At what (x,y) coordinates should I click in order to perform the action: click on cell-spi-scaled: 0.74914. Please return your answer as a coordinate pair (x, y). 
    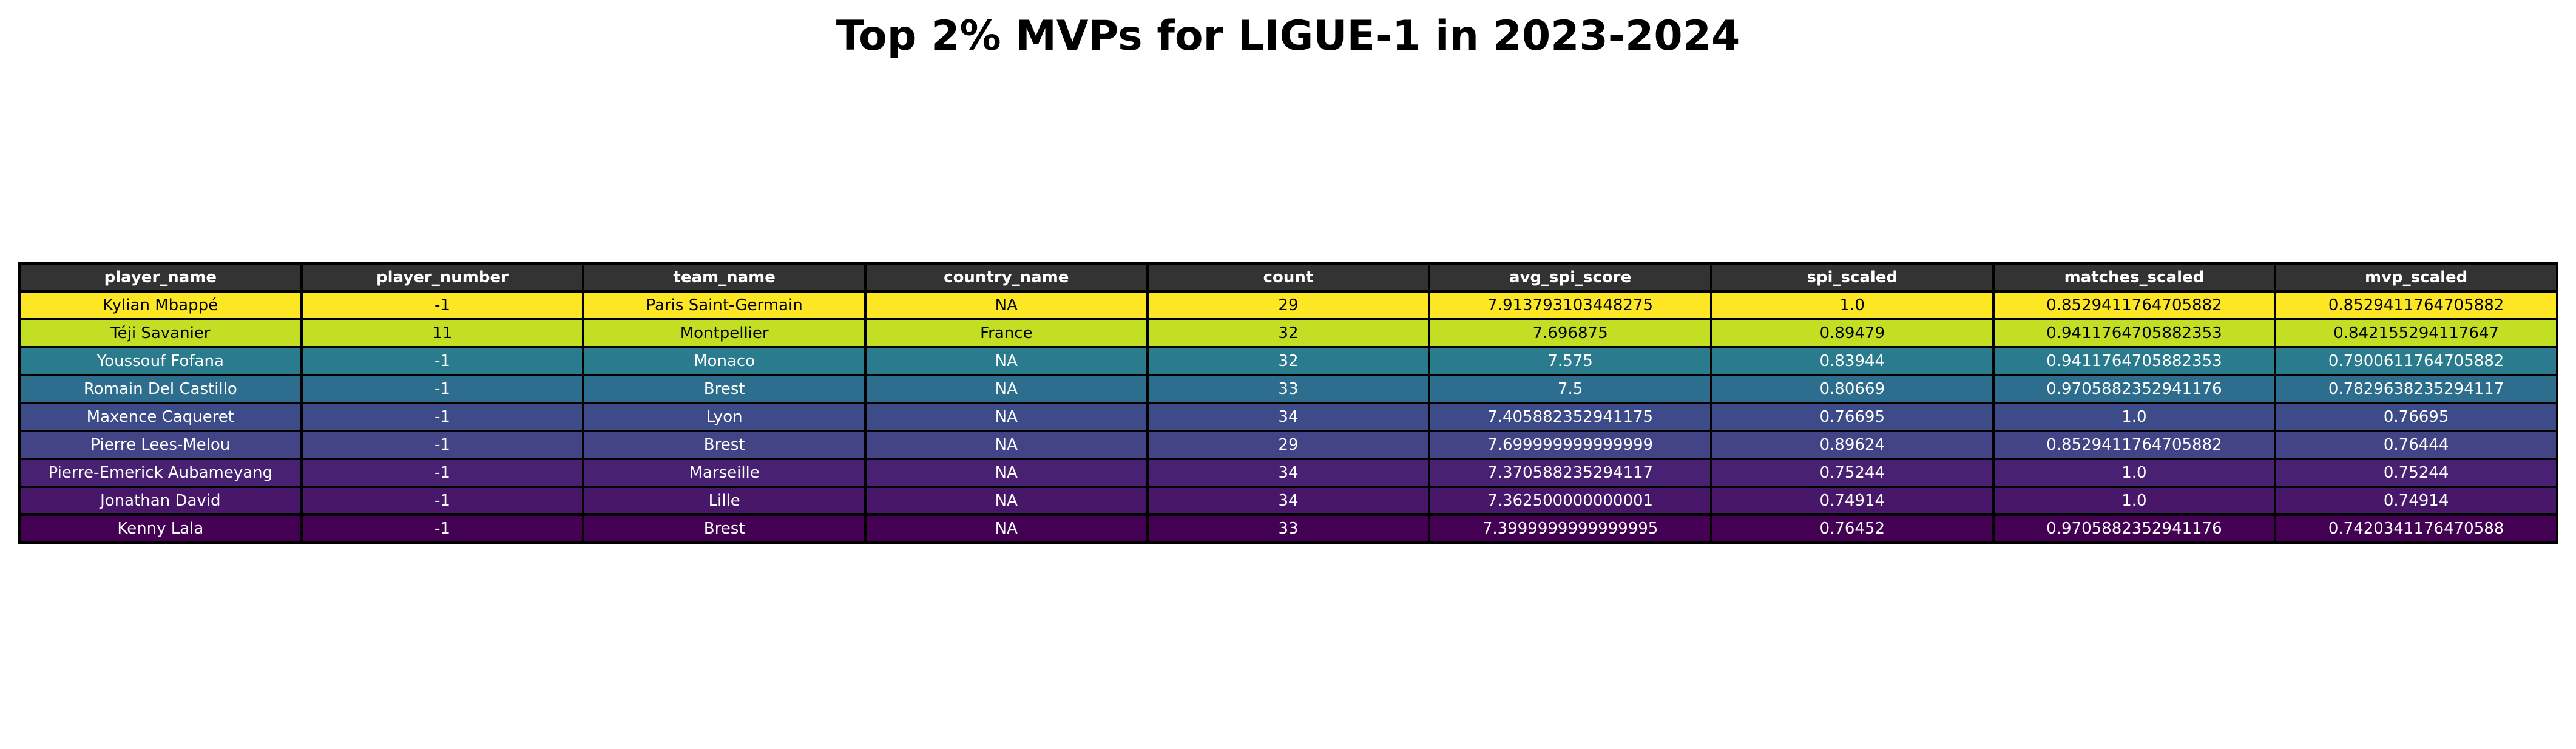
    Looking at the image, I should click on (1852, 501).